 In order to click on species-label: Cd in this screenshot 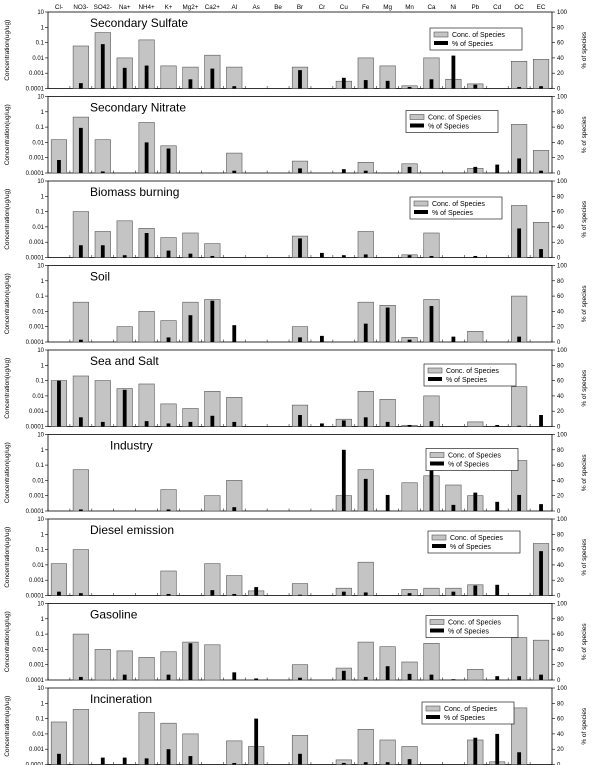, I will do `click(497, 7)`.